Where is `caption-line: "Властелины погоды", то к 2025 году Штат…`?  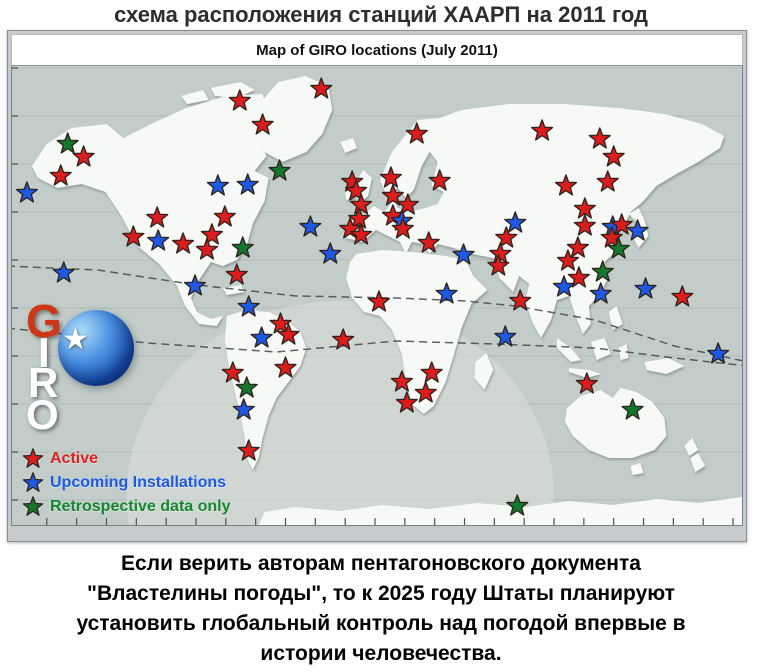 caption-line: "Властелины погоды", то к 2025 году Штат… is located at coordinates (381, 593).